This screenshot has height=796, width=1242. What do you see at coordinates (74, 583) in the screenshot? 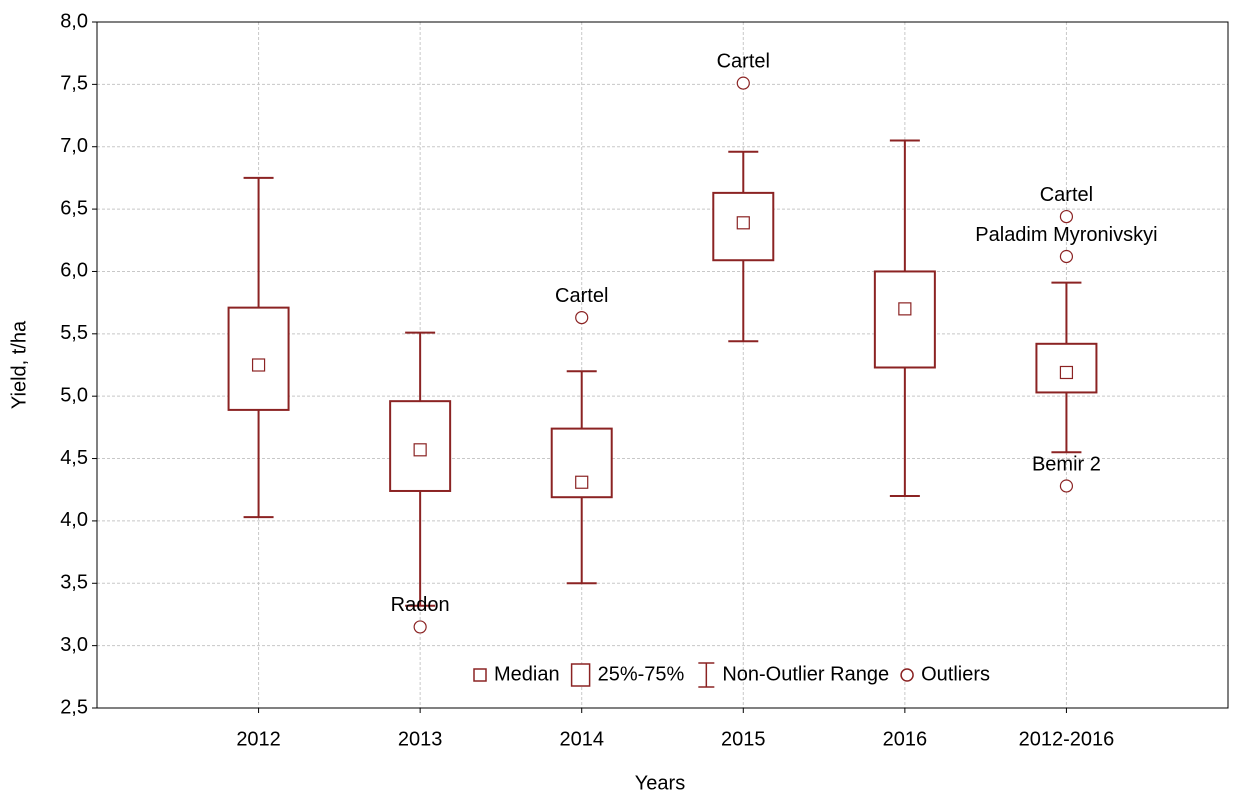
I see `y-tick-label: 3,5` at bounding box center [74, 583].